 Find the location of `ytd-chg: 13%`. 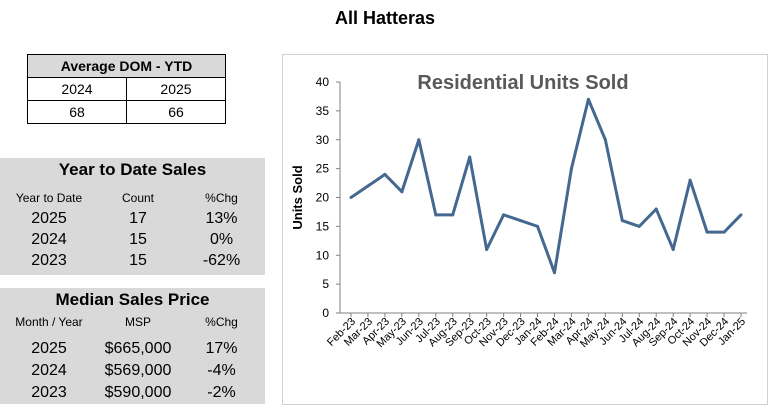

ytd-chg: 13% is located at coordinates (221, 218).